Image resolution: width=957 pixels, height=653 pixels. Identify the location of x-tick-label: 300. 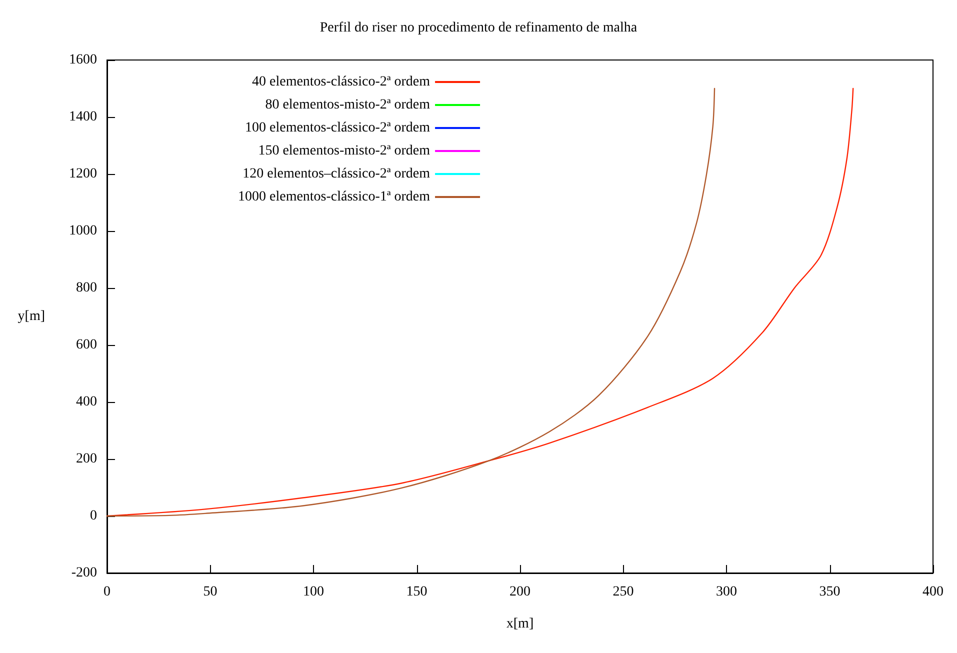
(726, 592).